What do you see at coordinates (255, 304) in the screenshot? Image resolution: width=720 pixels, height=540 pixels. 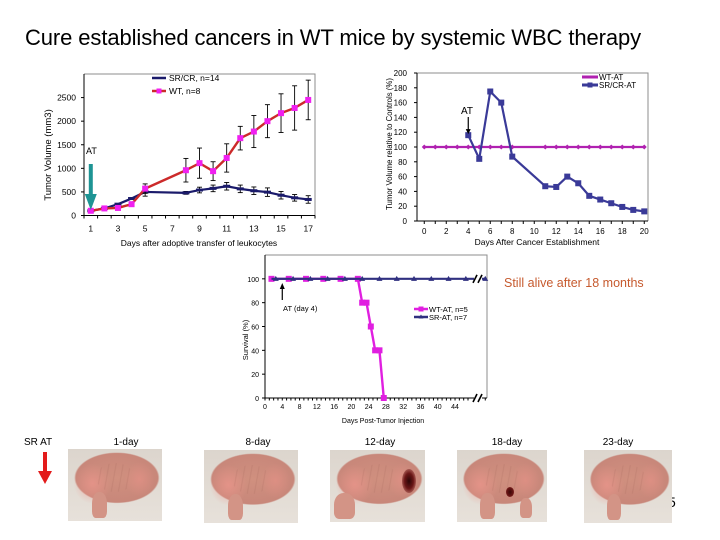 I see `y-tick-label: 80` at bounding box center [255, 304].